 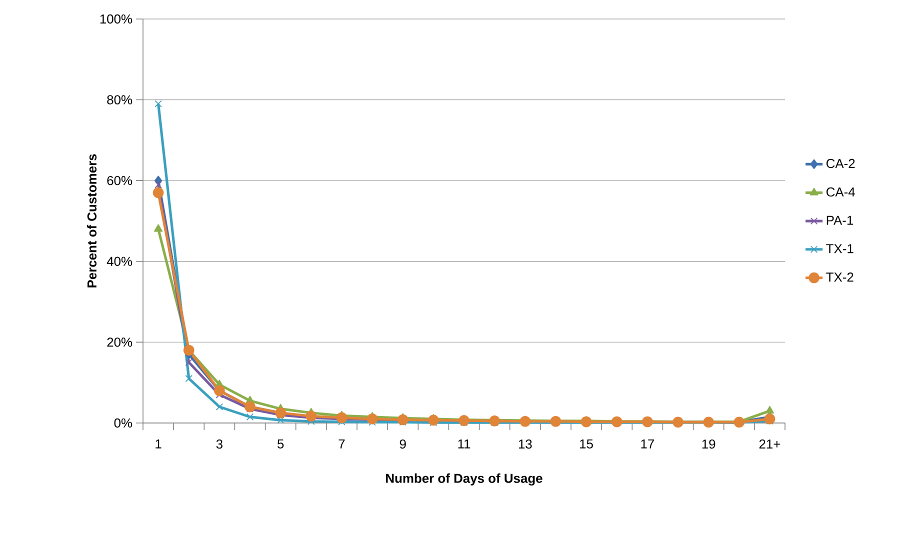 What do you see at coordinates (92, 221) in the screenshot?
I see `y-axis-title: Percent of Customers` at bounding box center [92, 221].